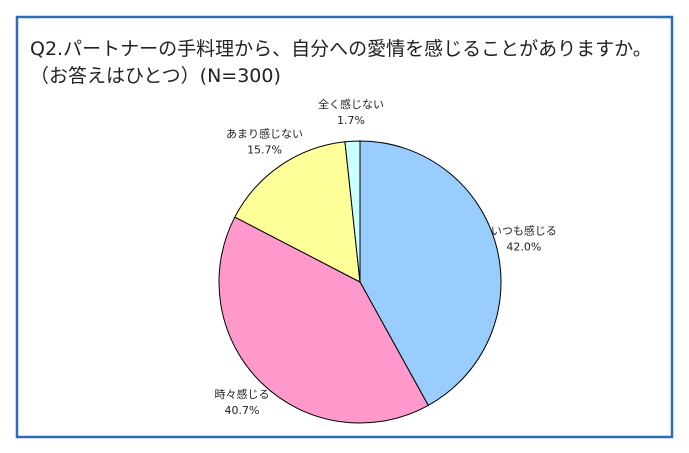 The image size is (689, 453). I want to click on value-label: 40.7%, so click(241, 410).